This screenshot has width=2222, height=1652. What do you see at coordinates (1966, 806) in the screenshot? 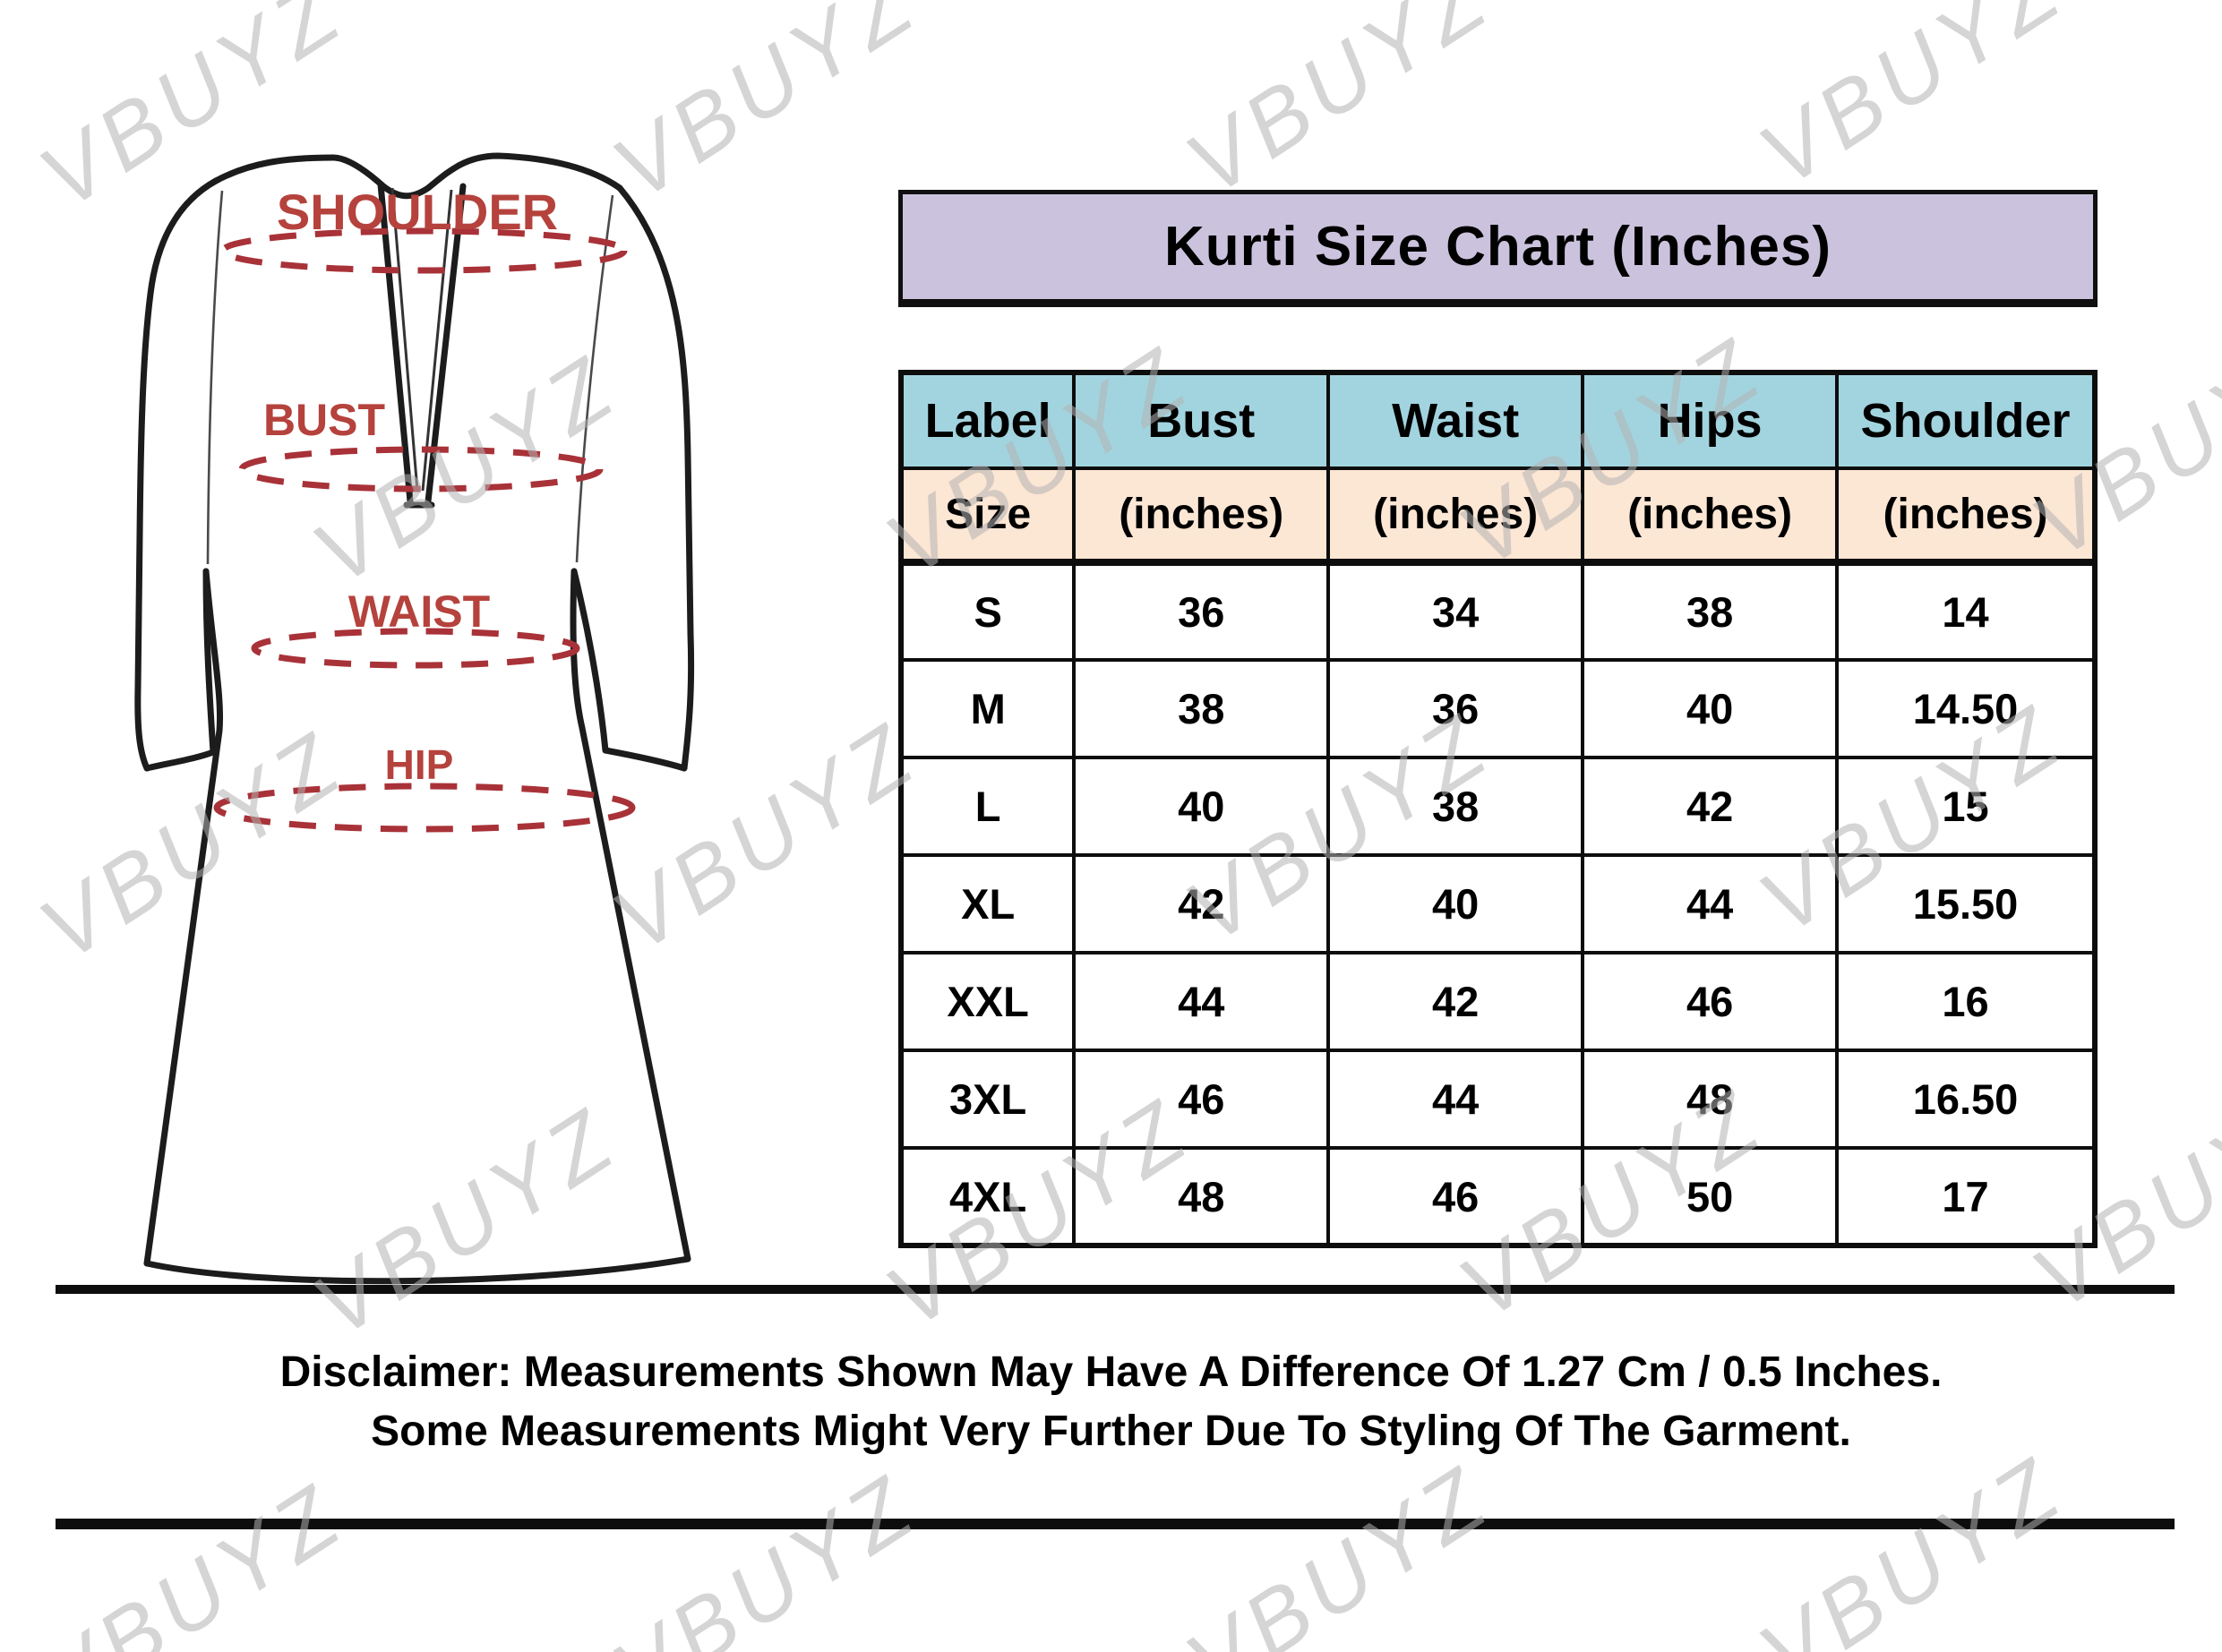
I see `shoulder-cell: 15` at bounding box center [1966, 806].